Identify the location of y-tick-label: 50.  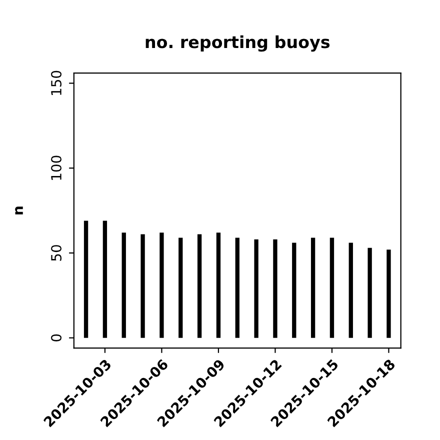
(56, 253).